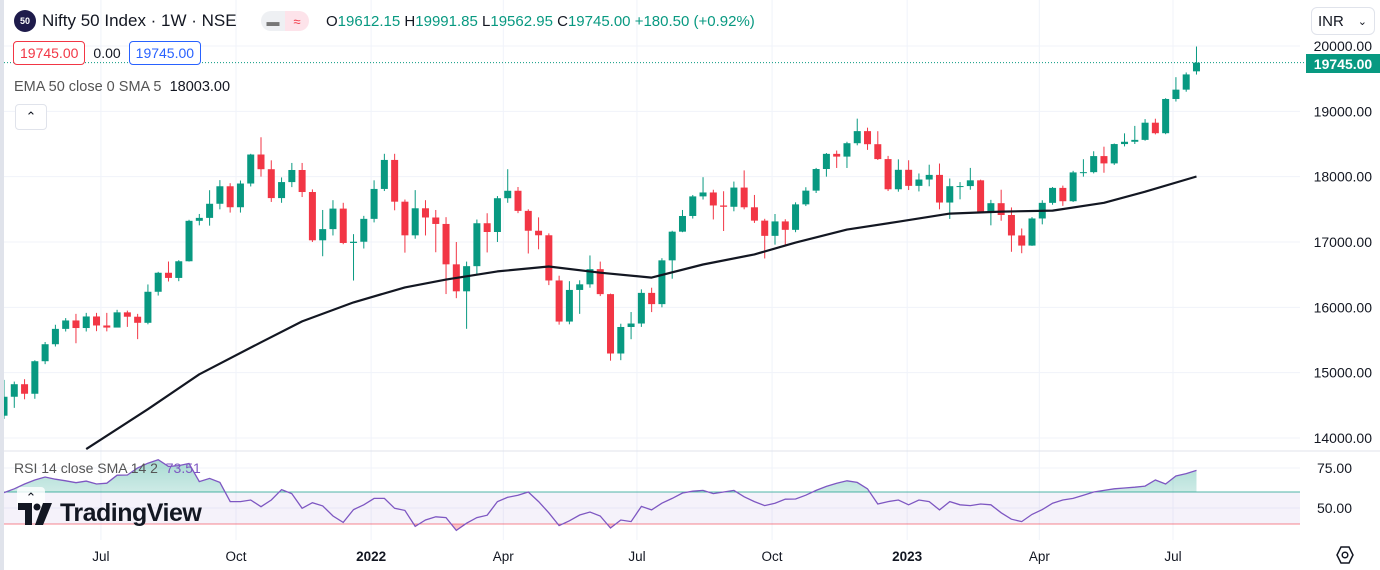  I want to click on price-tick-label: 14000.00, so click(1343, 438).